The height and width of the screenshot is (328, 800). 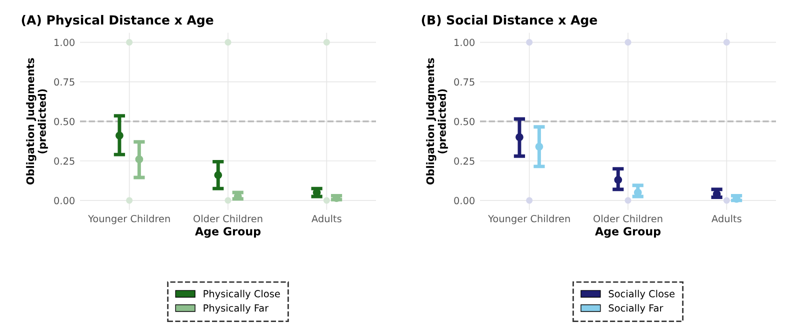 I want to click on legend-label: Physically Close, so click(x=242, y=295).